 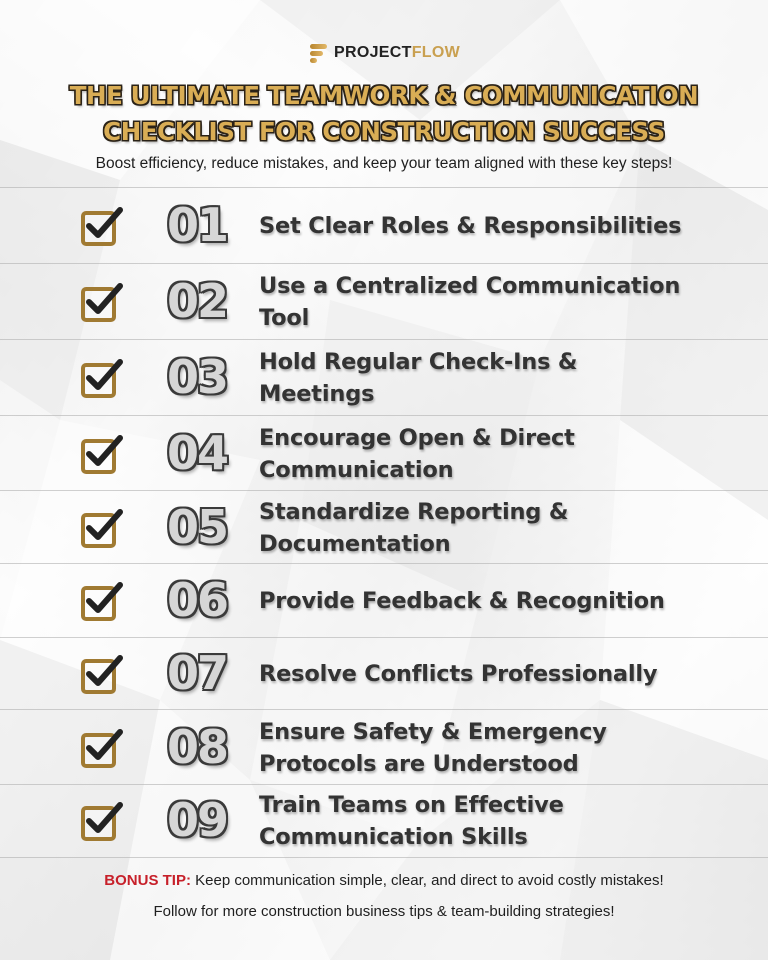 I want to click on checklist-item: 05 Standardize Reporting & Documentation, so click(x=384, y=527).